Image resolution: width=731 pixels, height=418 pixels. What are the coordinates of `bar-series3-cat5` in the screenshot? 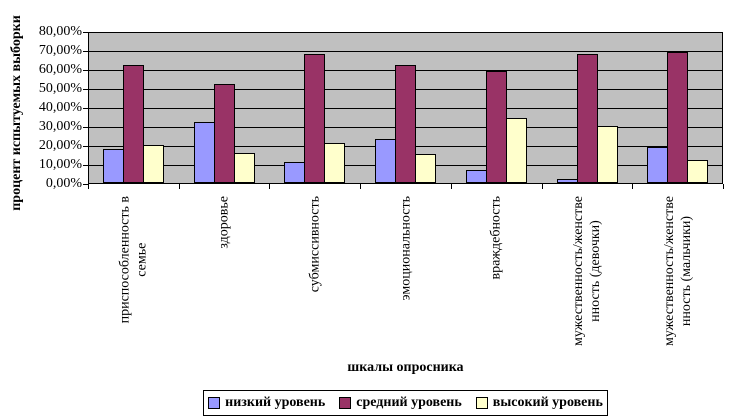 It's located at (516, 150).